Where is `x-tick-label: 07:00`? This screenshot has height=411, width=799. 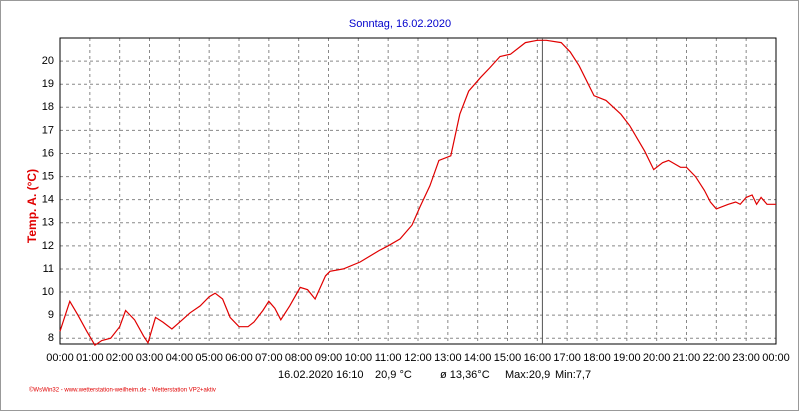 x-tick-label: 07:00 is located at coordinates (269, 358).